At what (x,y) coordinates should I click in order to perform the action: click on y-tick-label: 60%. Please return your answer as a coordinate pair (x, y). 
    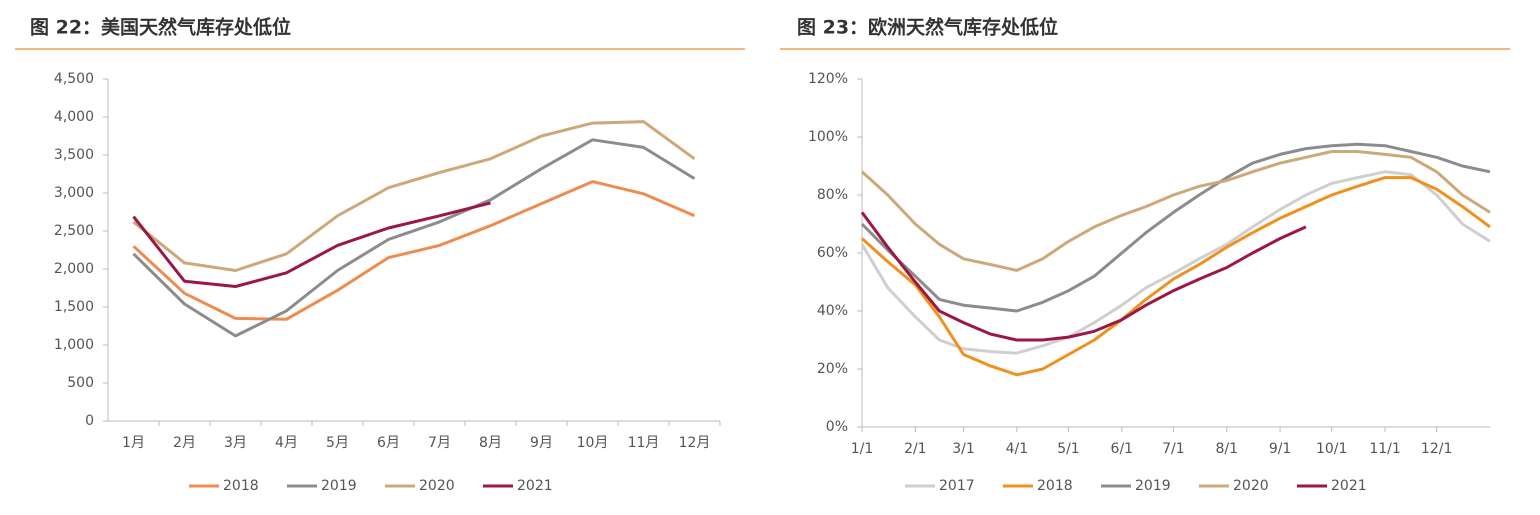
    Looking at the image, I should click on (832, 253).